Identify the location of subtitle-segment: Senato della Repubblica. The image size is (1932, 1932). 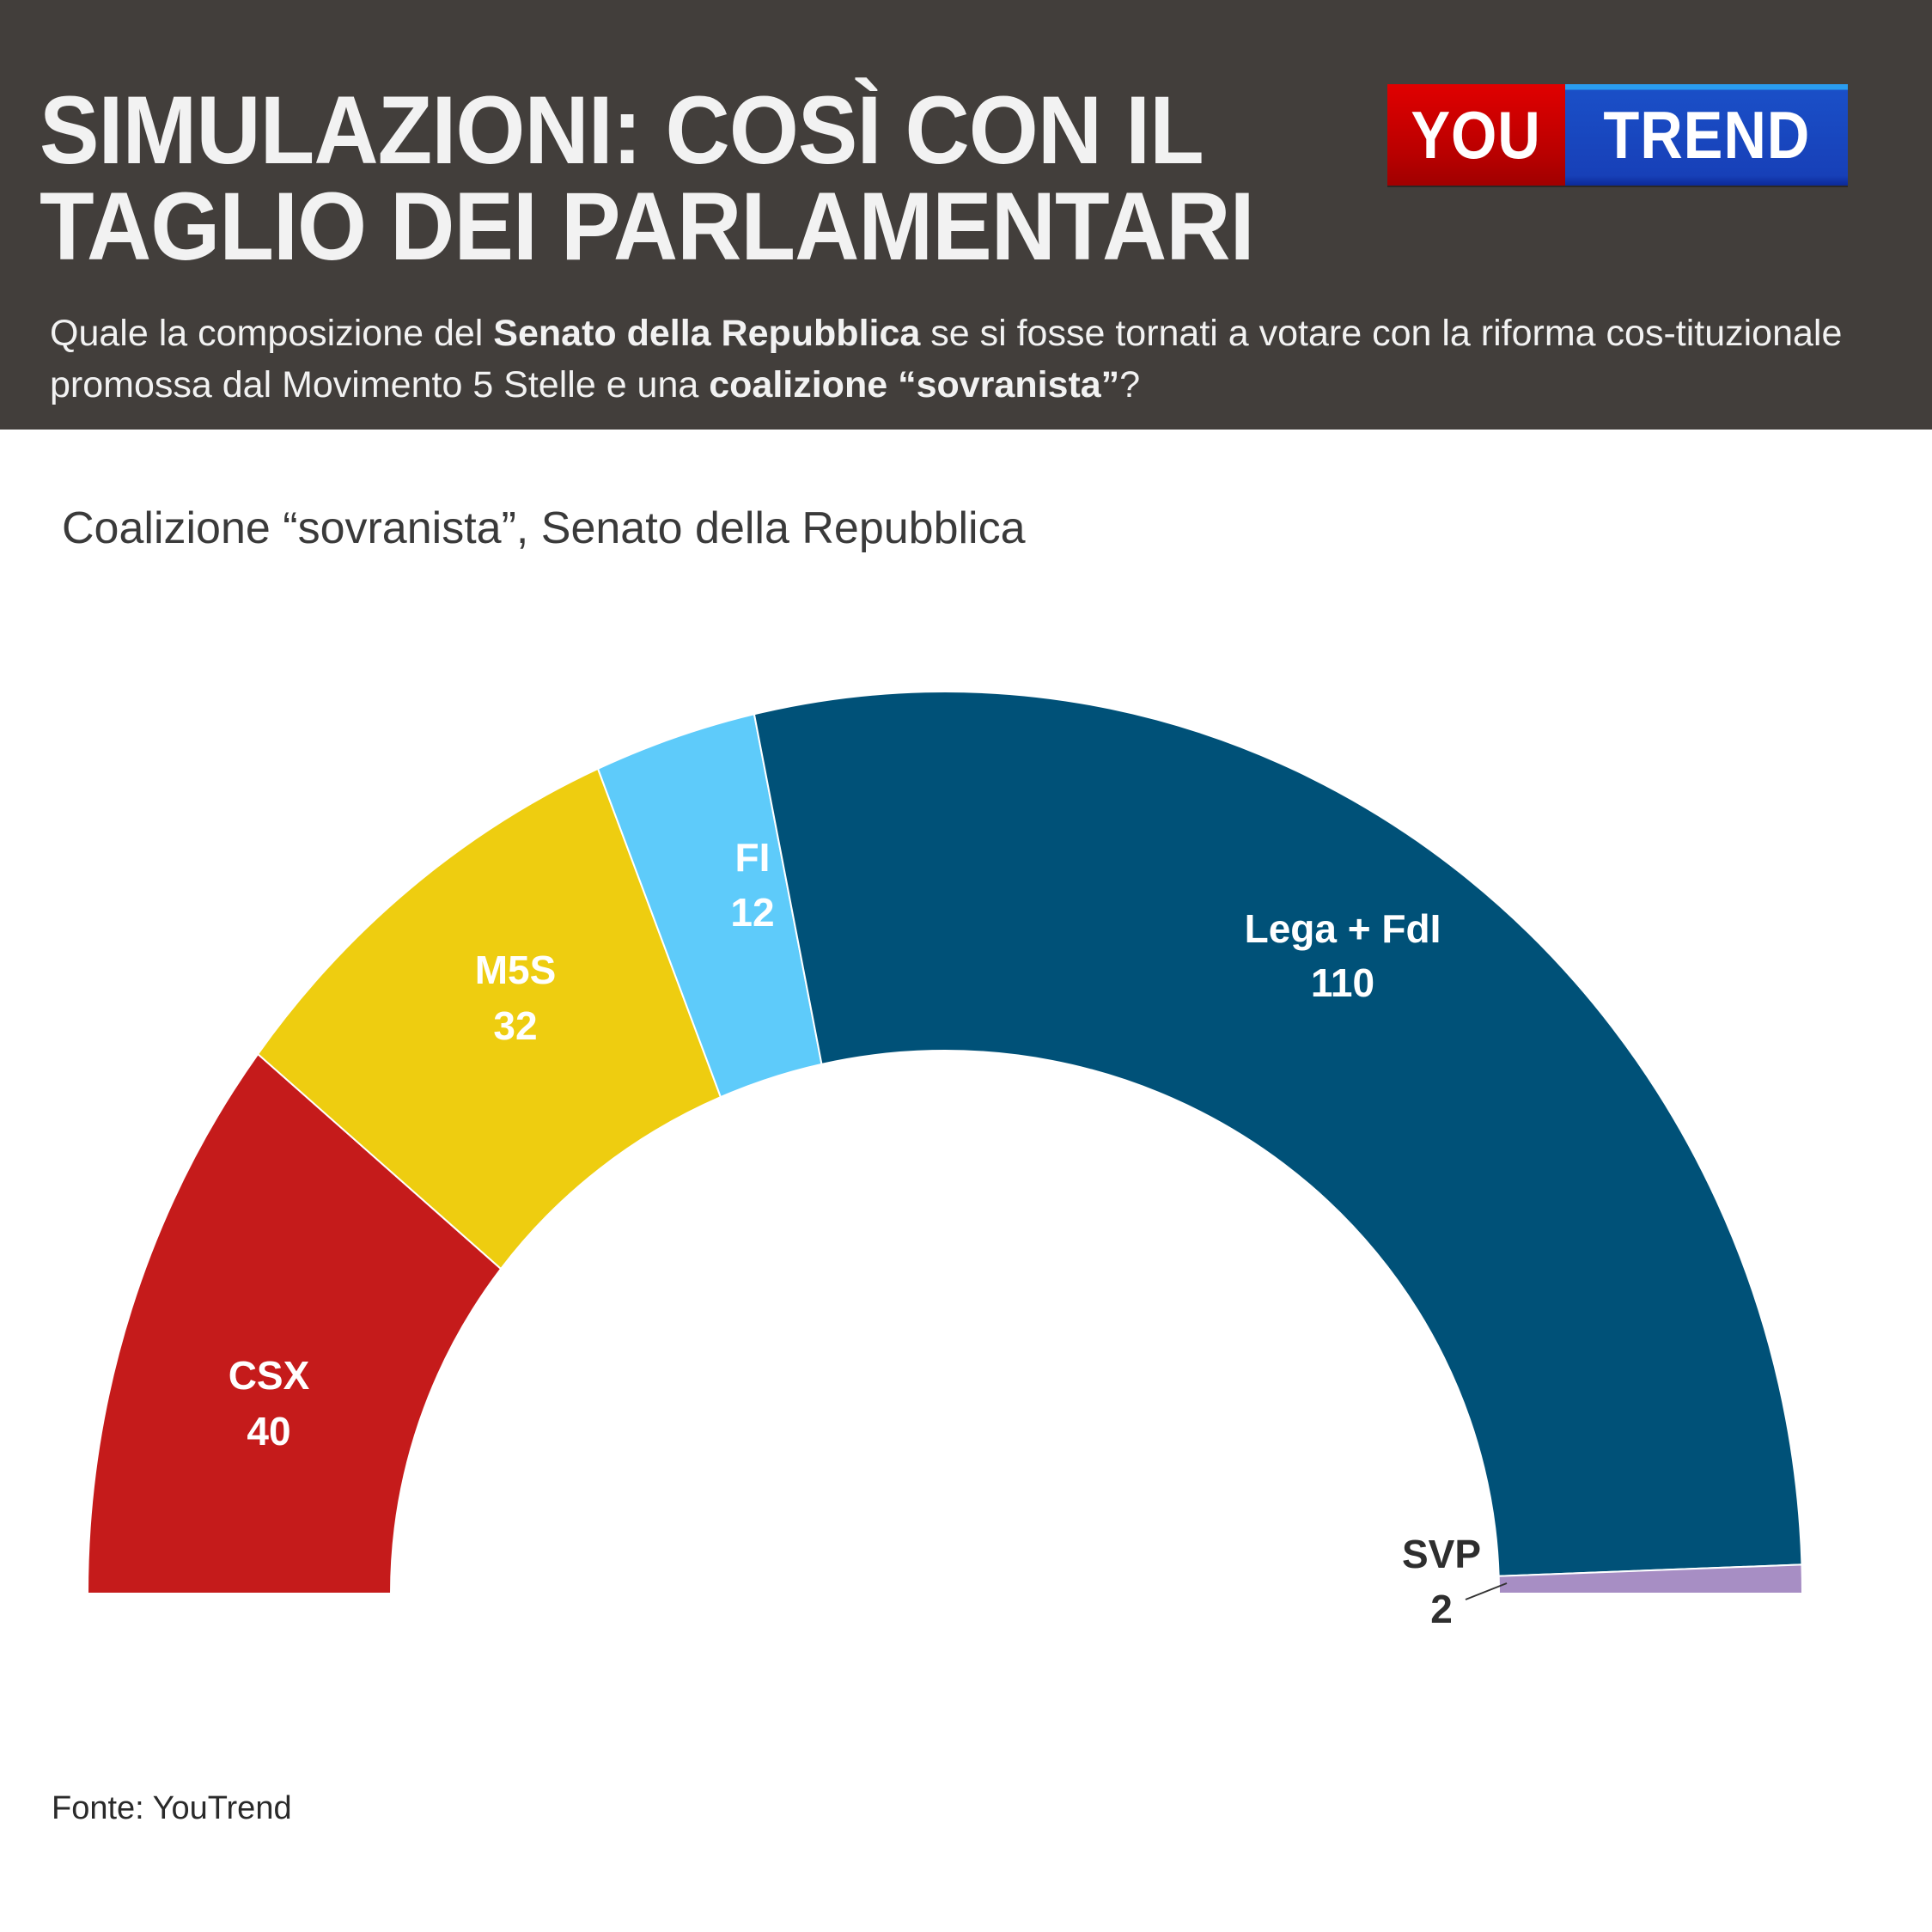
(707, 333).